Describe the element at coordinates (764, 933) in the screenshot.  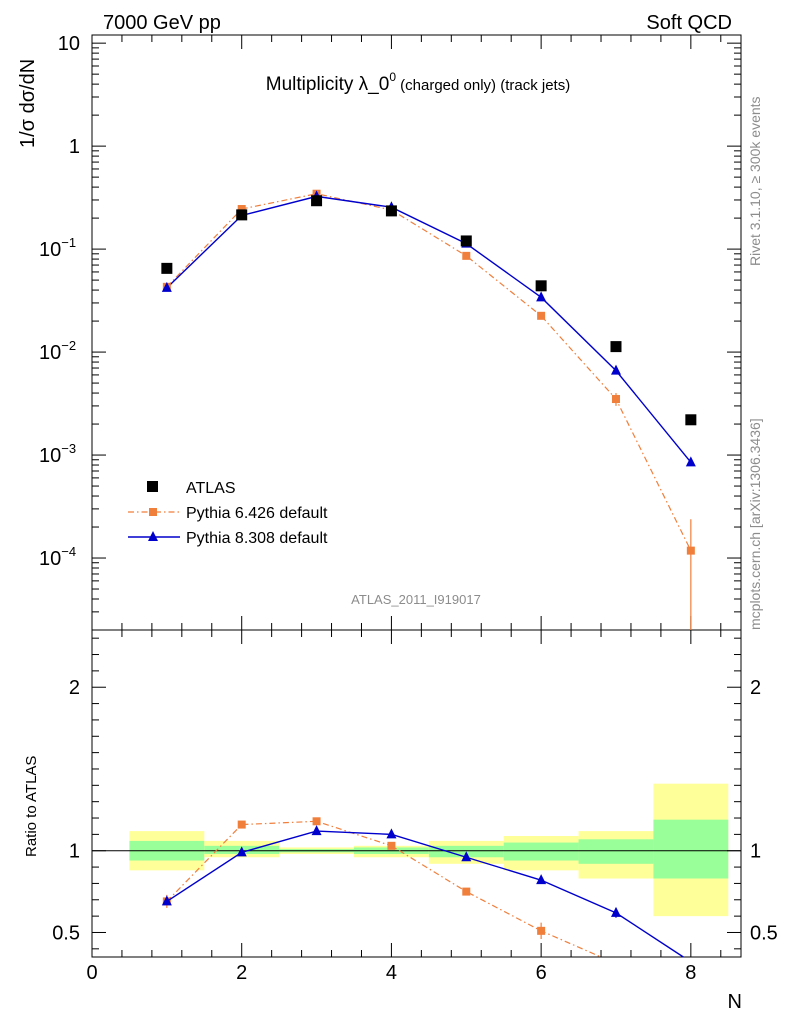
I see `ratio-y-tick-label-right: 0.5` at that location.